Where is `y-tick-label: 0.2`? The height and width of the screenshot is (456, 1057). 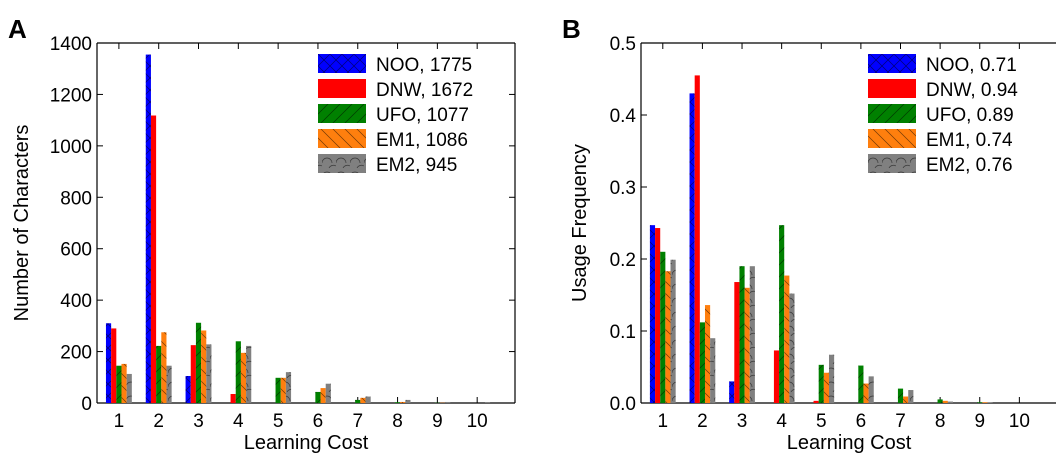 y-tick-label: 0.2 is located at coordinates (623, 260).